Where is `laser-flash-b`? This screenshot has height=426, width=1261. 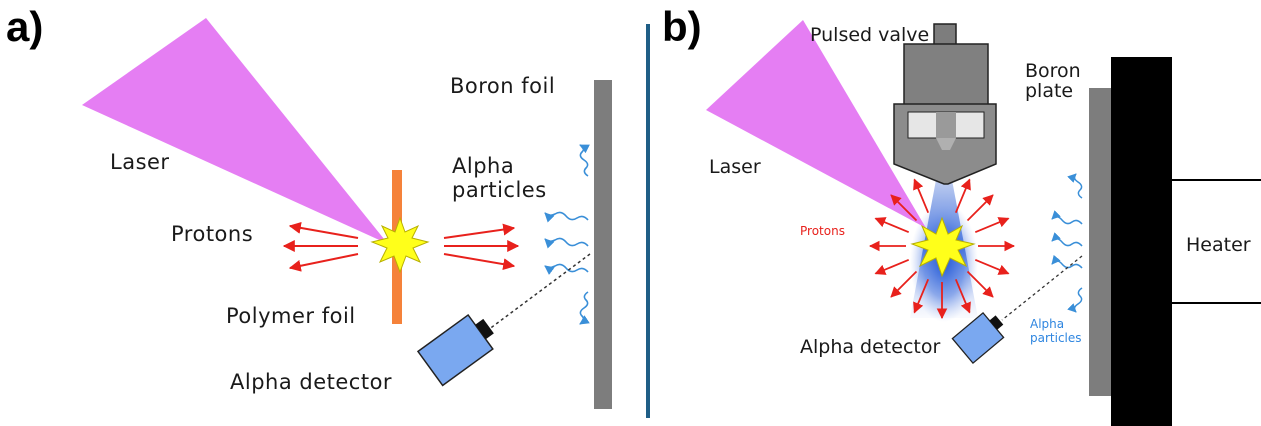
laser-flash-b is located at coordinates (943, 247).